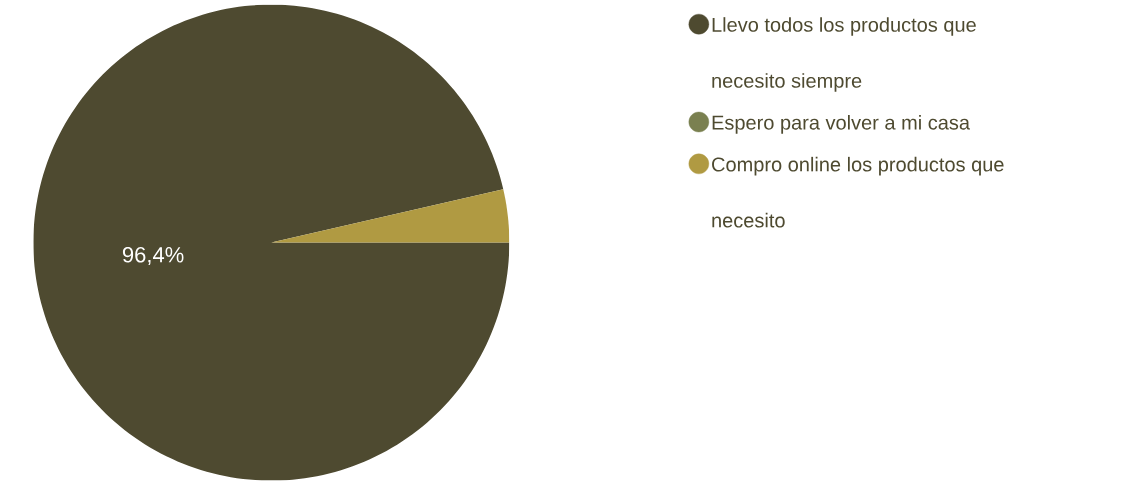 This screenshot has height=483, width=1123. I want to click on category-label: Compro online los productos que necesito, so click(858, 192).